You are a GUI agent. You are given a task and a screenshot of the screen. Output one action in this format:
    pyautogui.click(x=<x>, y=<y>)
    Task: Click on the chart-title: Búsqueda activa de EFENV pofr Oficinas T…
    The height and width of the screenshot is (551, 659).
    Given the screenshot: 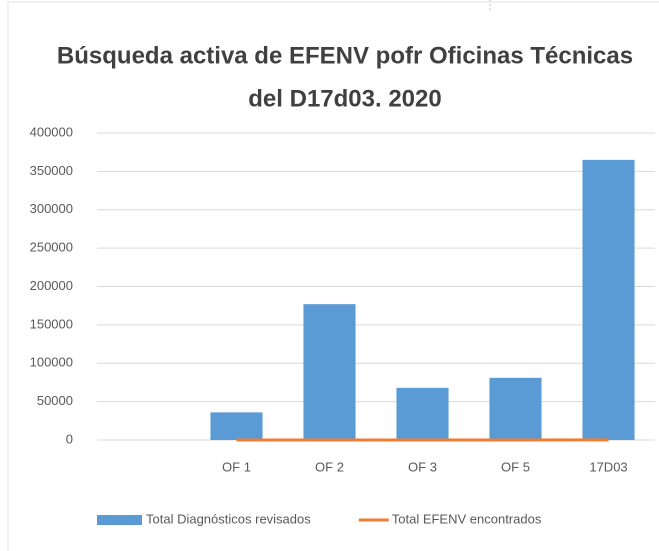 What is the action you would take?
    pyautogui.click(x=345, y=55)
    